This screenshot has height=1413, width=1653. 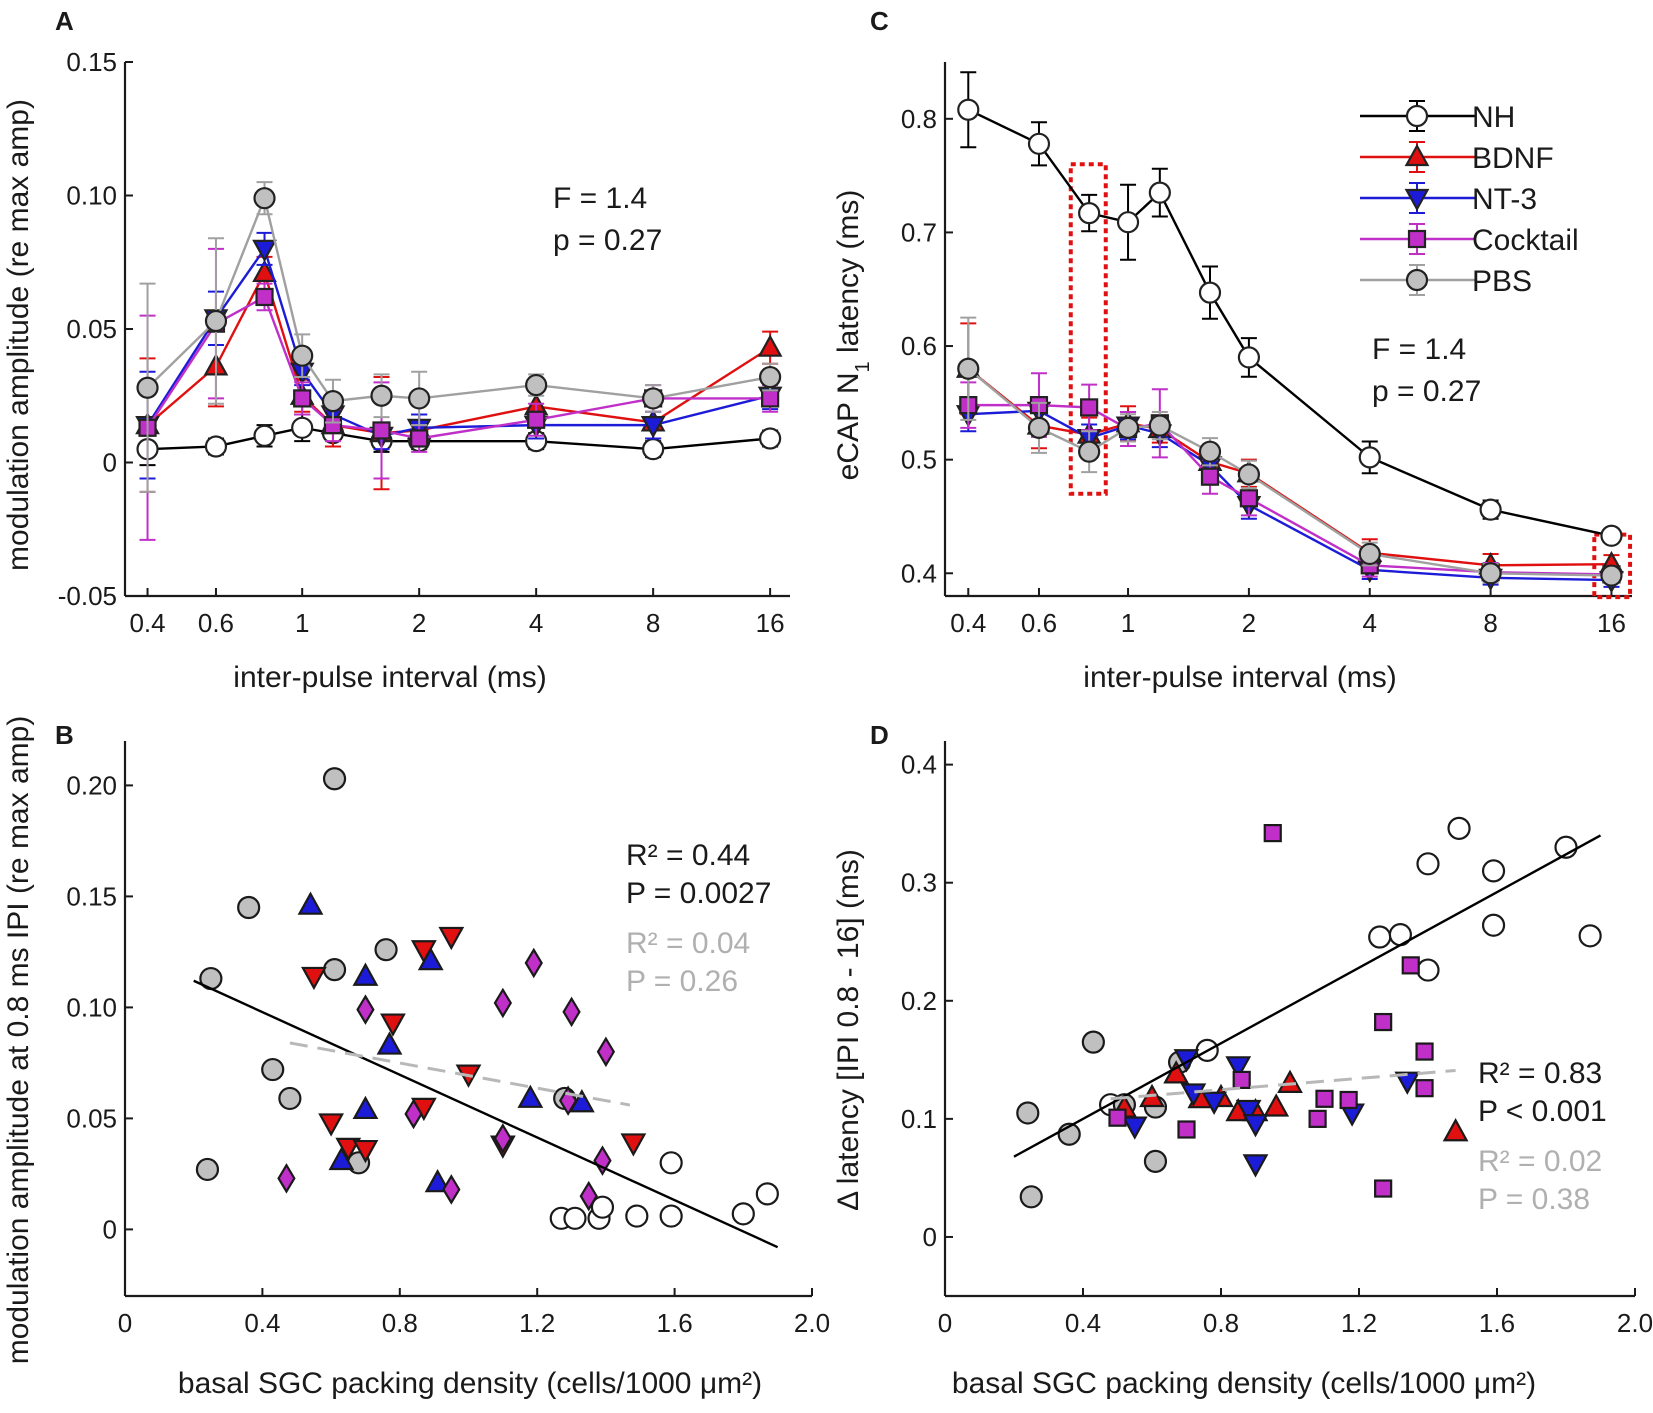 I want to click on panel-d-series-cocktail, so click(x=1271, y=1011).